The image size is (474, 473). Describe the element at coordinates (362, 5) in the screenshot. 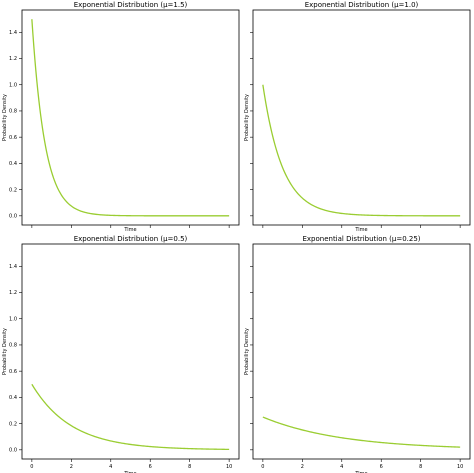

I see `subplot-title: Exponential Distribution (μ=1.0)` at that location.